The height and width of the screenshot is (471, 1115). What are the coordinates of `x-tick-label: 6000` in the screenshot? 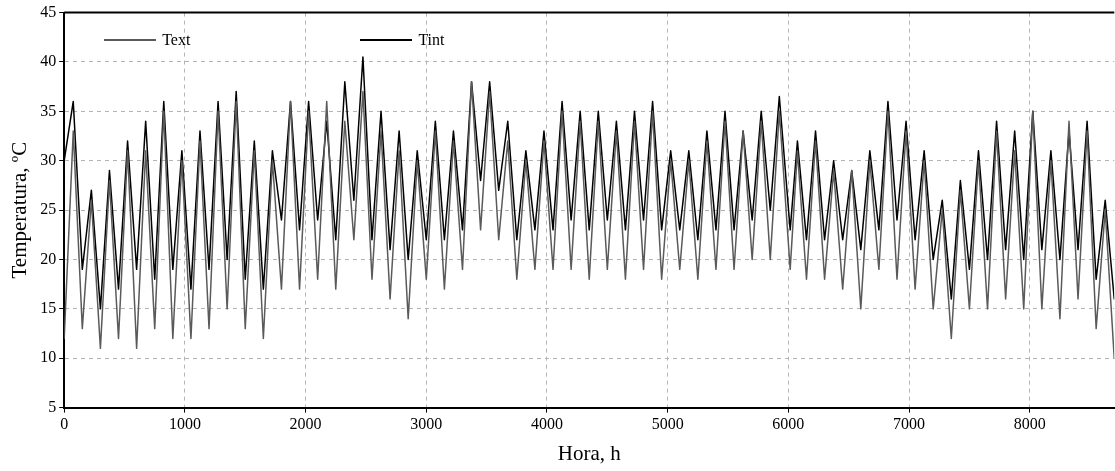 It's located at (788, 424).